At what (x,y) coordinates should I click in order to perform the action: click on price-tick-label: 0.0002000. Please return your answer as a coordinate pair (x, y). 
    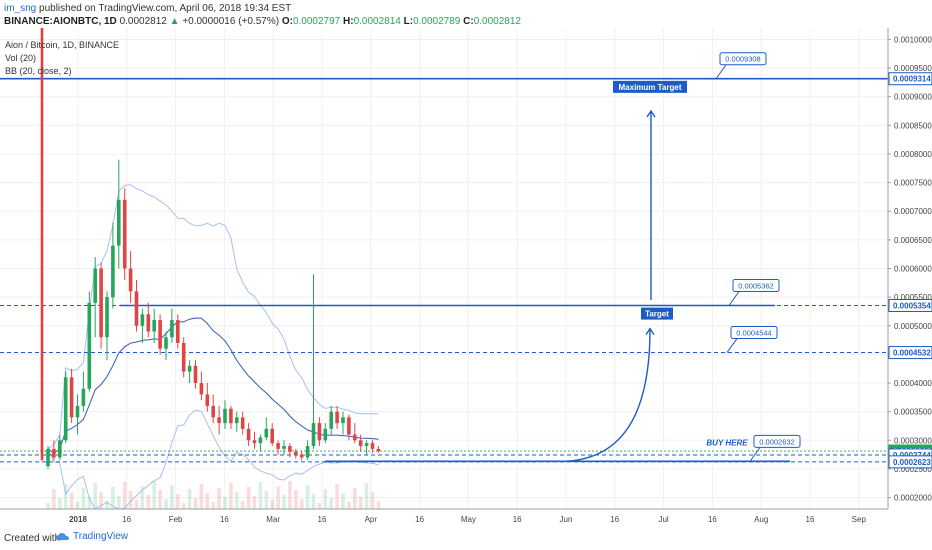
    Looking at the image, I should click on (913, 498).